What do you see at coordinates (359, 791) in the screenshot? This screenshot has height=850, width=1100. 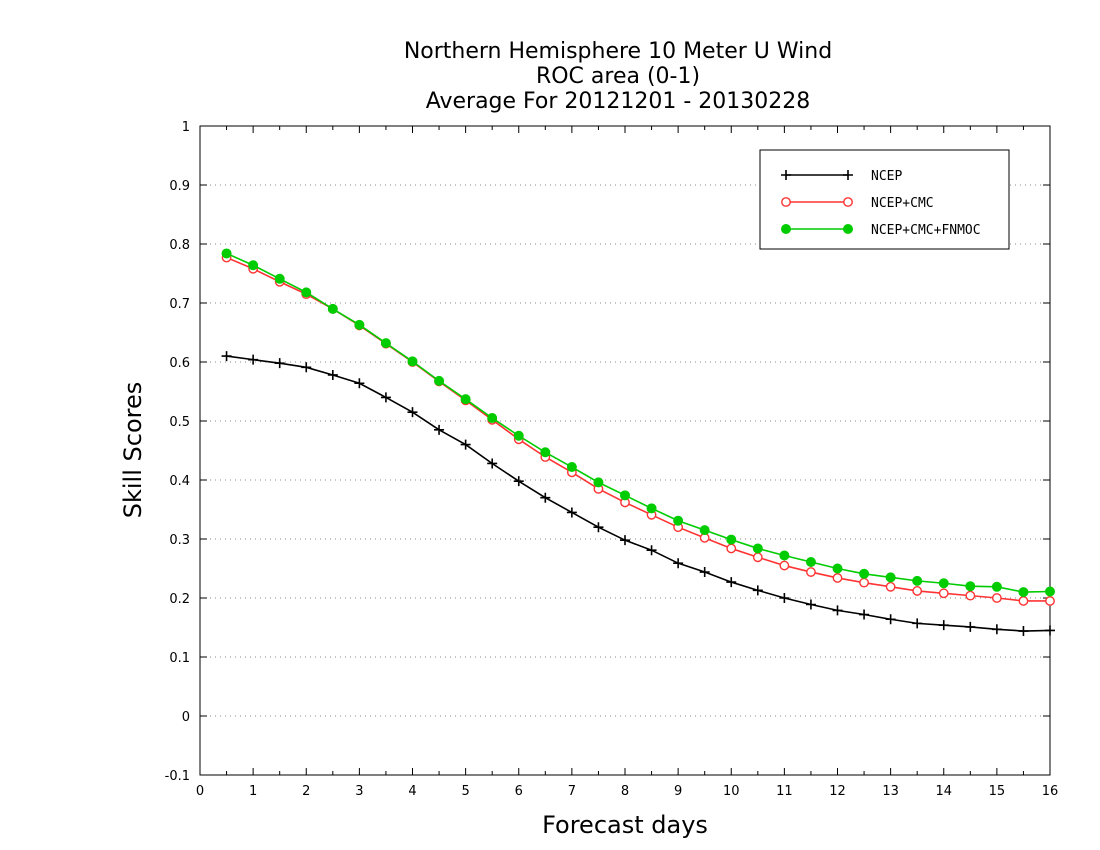 I see `x-tick-label: 3` at bounding box center [359, 791].